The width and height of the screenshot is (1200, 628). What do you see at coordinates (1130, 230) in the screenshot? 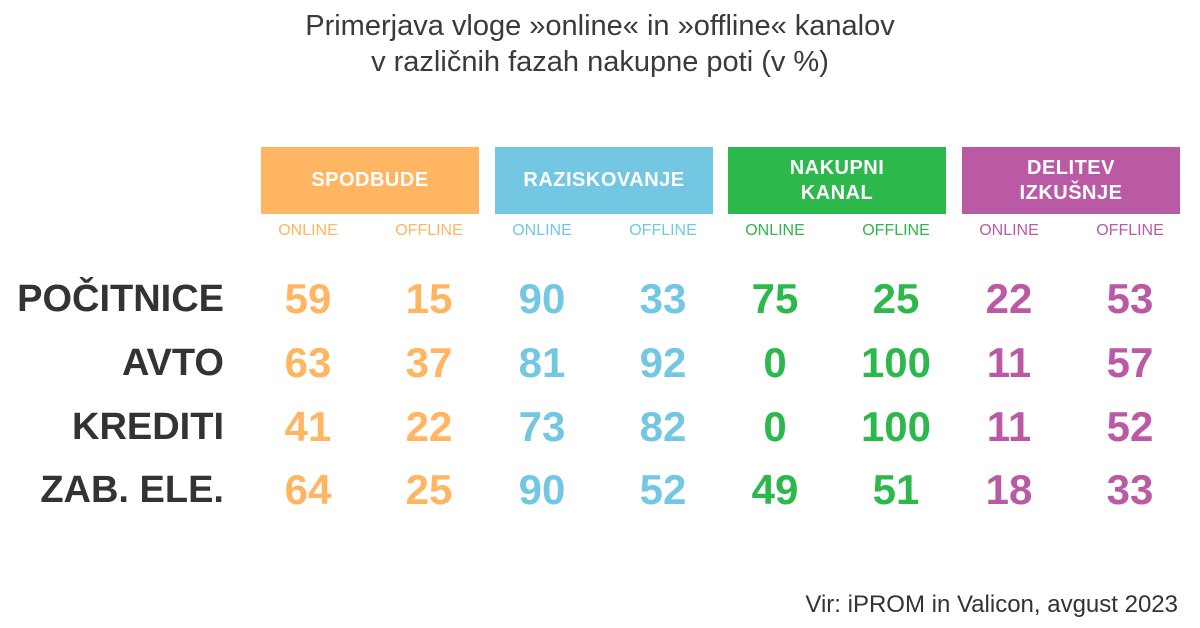
I see `subheader-3-offline: OFFLINE` at bounding box center [1130, 230].